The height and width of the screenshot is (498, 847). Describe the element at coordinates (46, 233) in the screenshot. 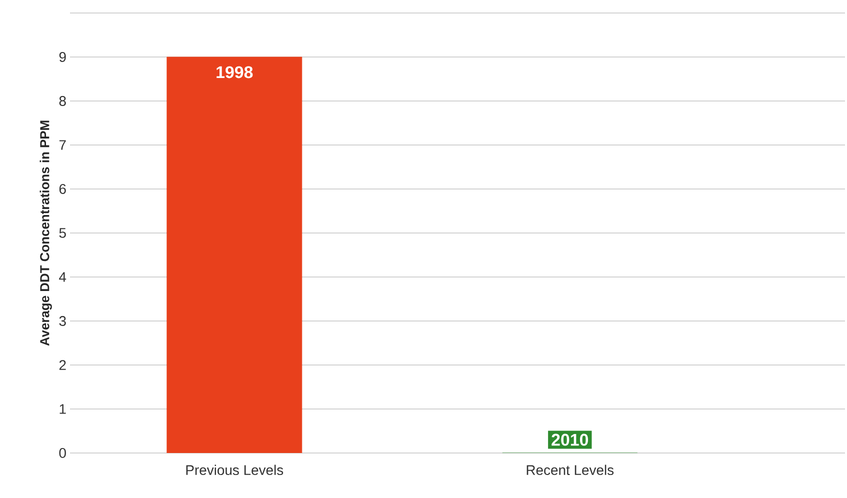

I see `y-axis-title: Average DDT Concentrations in PPM` at that location.